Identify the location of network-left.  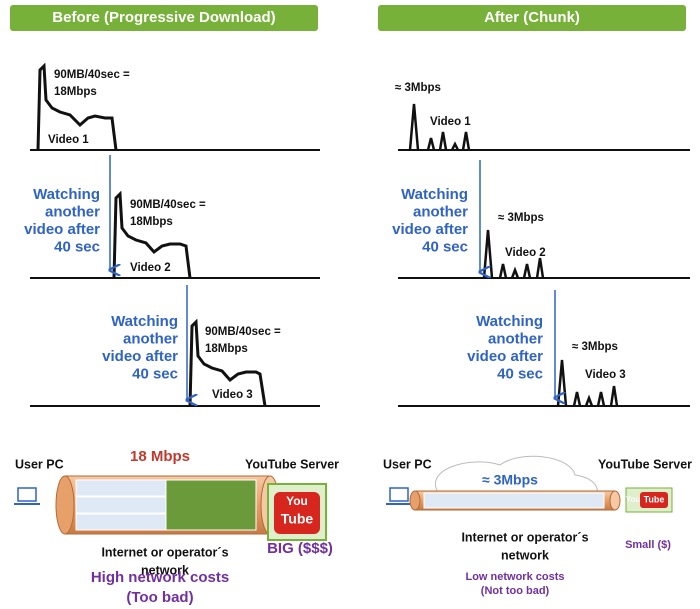
(170, 508).